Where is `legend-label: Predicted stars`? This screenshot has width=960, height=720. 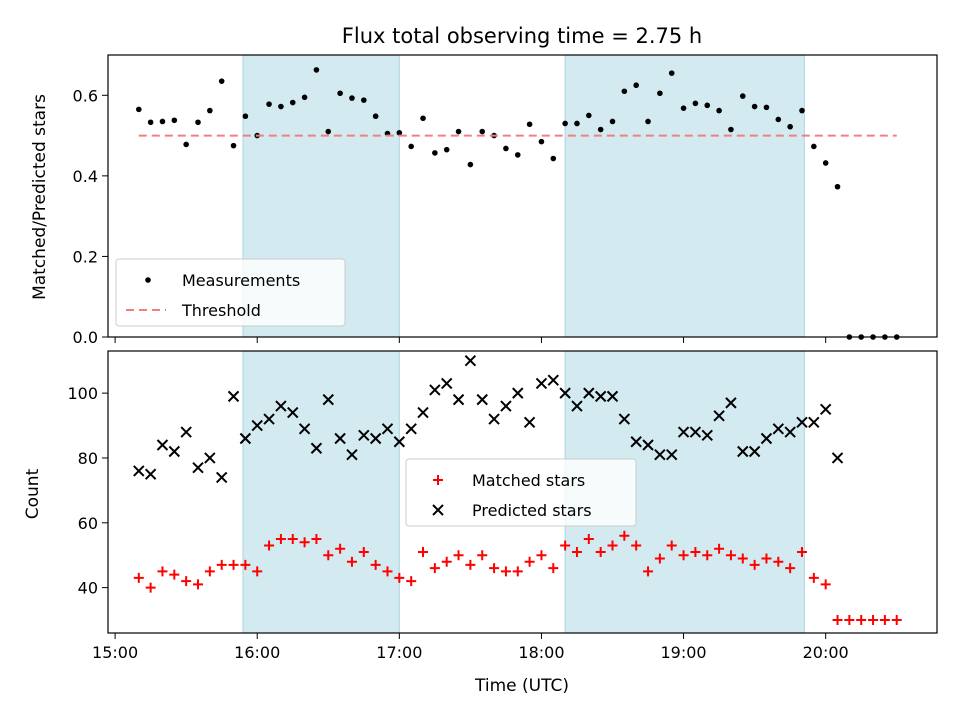
legend-label: Predicted stars is located at coordinates (532, 510).